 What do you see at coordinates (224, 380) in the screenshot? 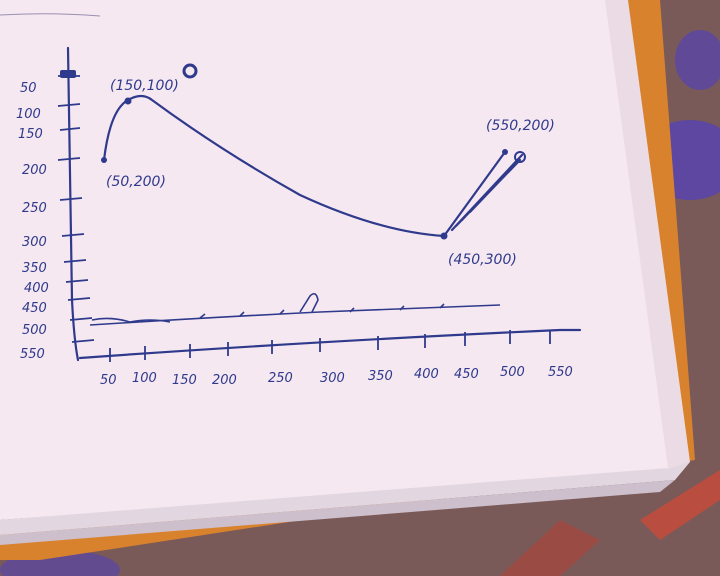
I see `x-tick-label: 200` at bounding box center [224, 380].